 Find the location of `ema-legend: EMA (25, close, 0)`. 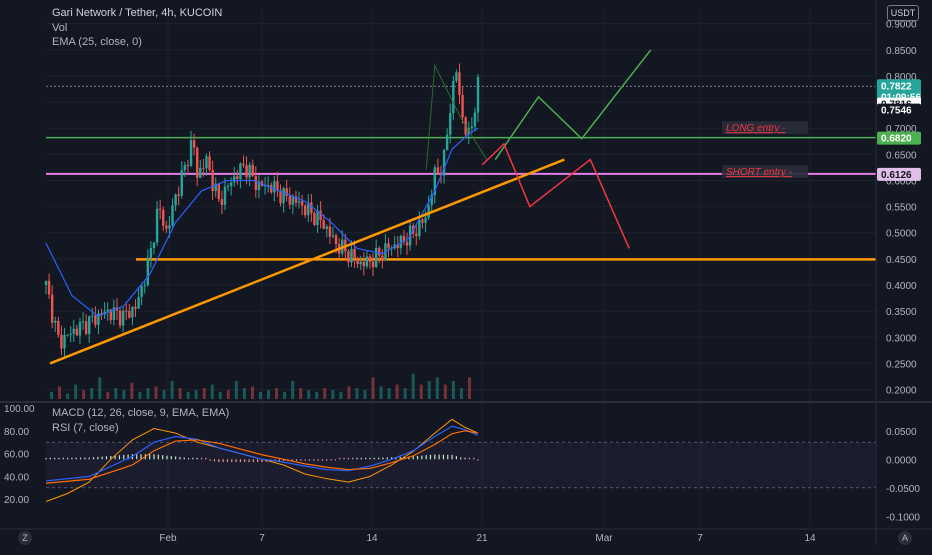

ema-legend: EMA (25, close, 0) is located at coordinates (97, 42).